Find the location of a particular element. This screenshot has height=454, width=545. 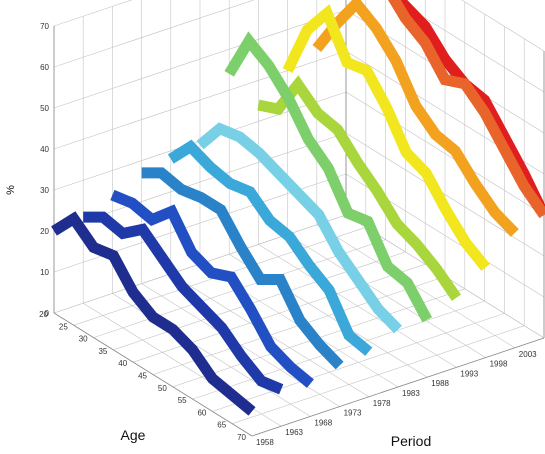

z-tick-label: 50 is located at coordinates (44, 108).